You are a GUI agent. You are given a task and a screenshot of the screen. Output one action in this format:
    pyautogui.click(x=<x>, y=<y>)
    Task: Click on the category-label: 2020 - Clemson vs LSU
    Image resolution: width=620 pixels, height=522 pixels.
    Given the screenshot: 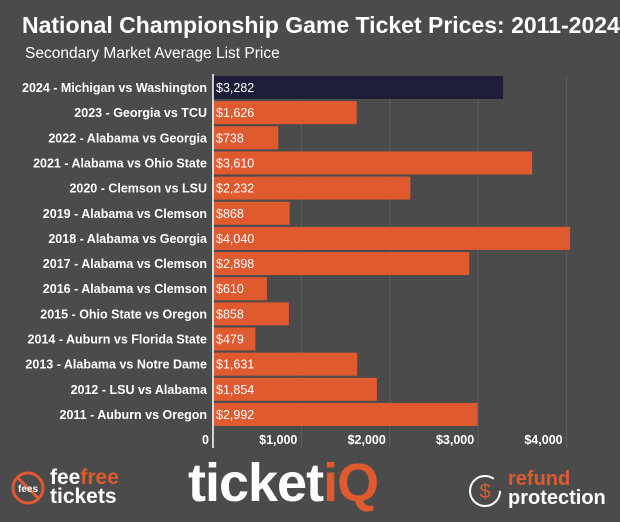 What is the action you would take?
    pyautogui.click(x=138, y=189)
    